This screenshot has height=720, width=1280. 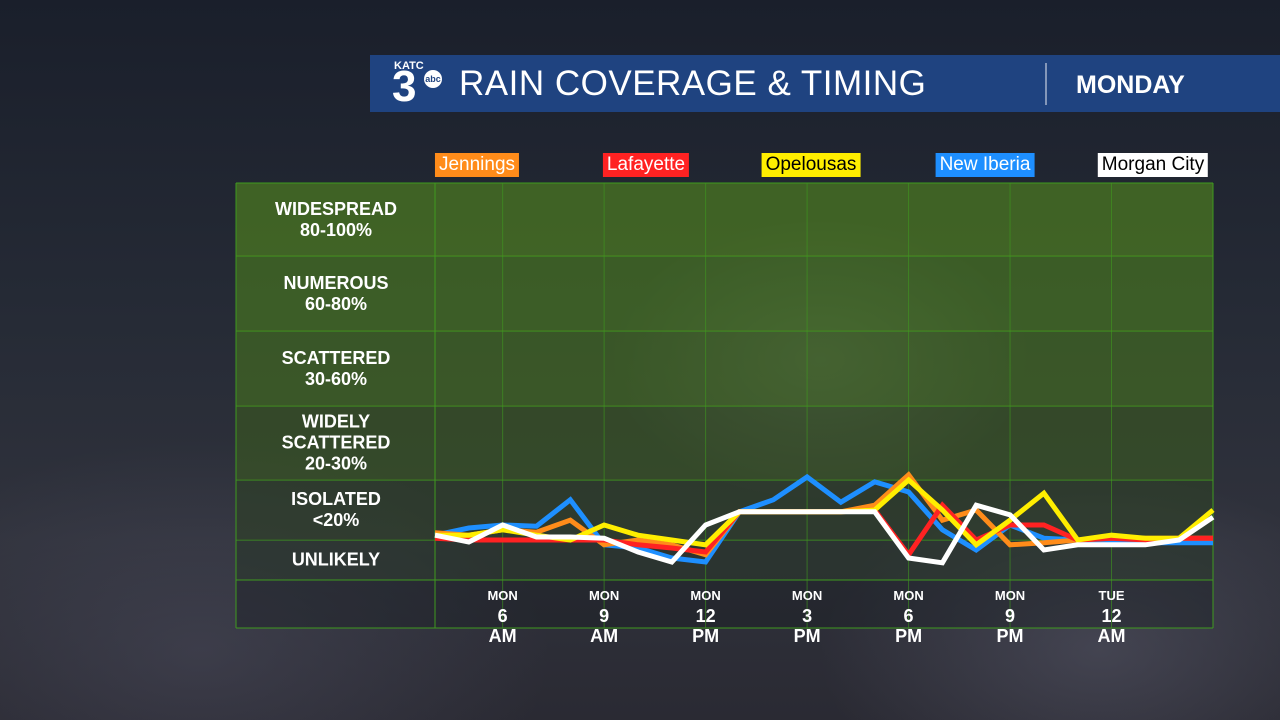 What do you see at coordinates (908, 617) in the screenshot?
I see `x-tick-label: MON 6 PM` at bounding box center [908, 617].